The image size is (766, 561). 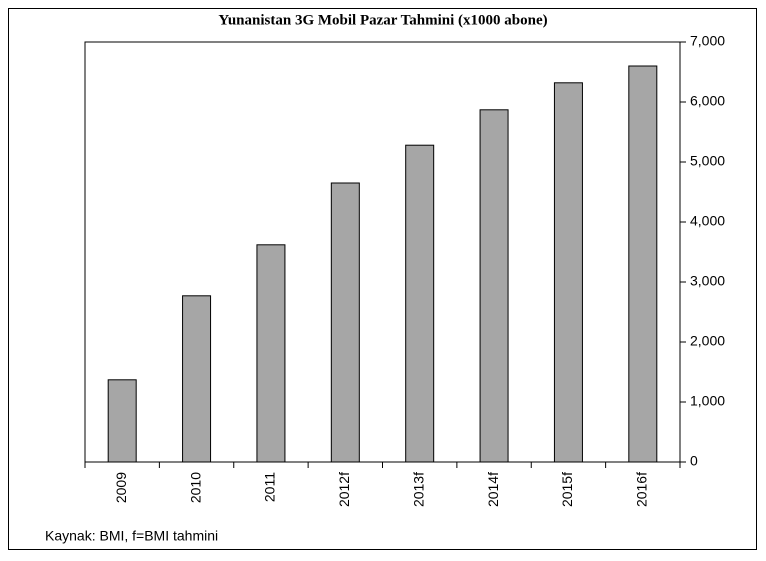 What do you see at coordinates (707, 101) in the screenshot?
I see `y-tick-label: 6,000` at bounding box center [707, 101].